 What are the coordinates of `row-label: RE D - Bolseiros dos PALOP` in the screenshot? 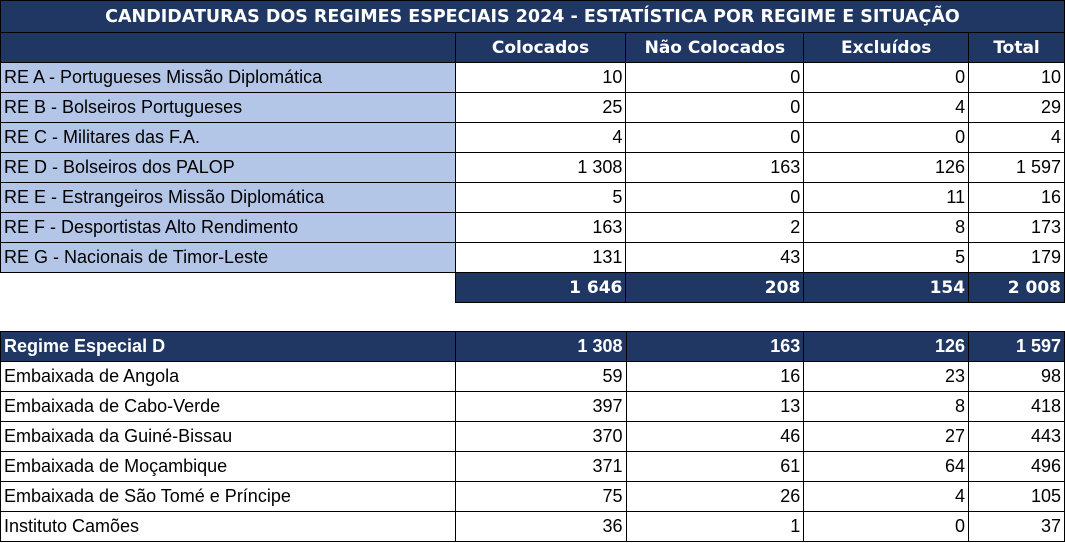 It's located at (228, 167).